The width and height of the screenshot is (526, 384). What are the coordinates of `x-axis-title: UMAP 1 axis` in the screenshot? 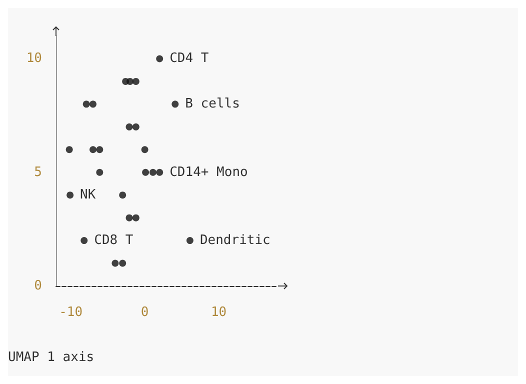 It's located at (51, 357).